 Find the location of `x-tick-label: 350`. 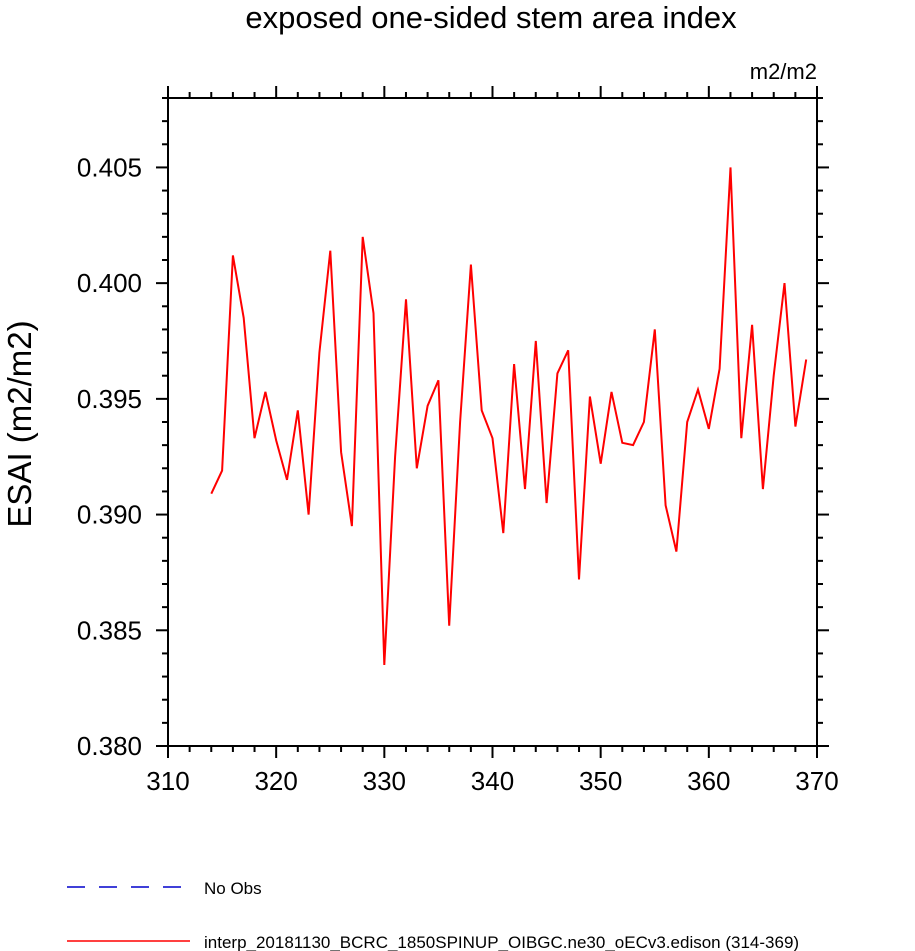

x-tick-label: 350 is located at coordinates (600, 781).